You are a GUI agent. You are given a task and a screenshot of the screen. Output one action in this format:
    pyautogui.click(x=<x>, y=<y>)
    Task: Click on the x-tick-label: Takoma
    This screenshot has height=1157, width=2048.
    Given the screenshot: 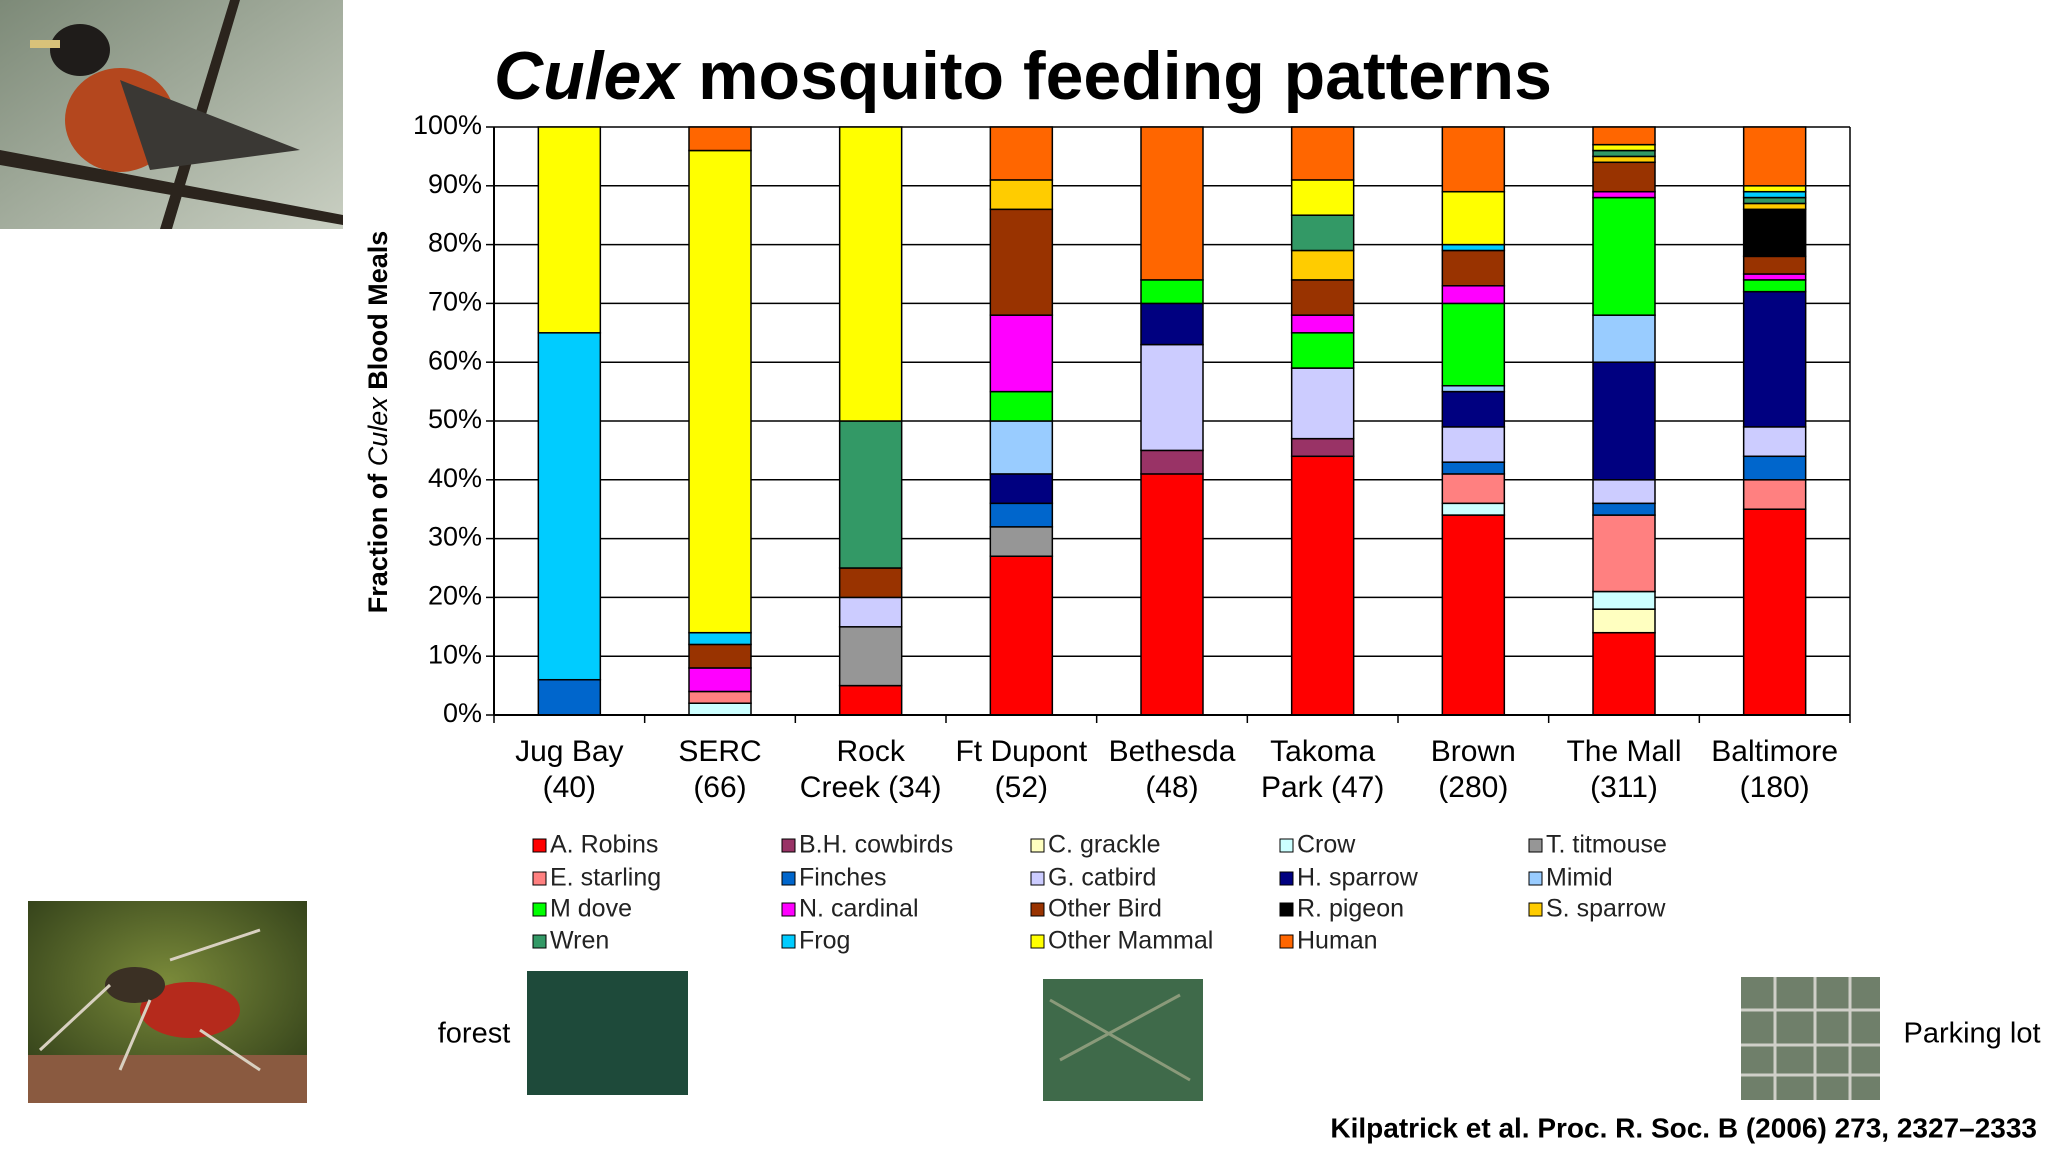 What is the action you would take?
    pyautogui.click(x=1322, y=751)
    